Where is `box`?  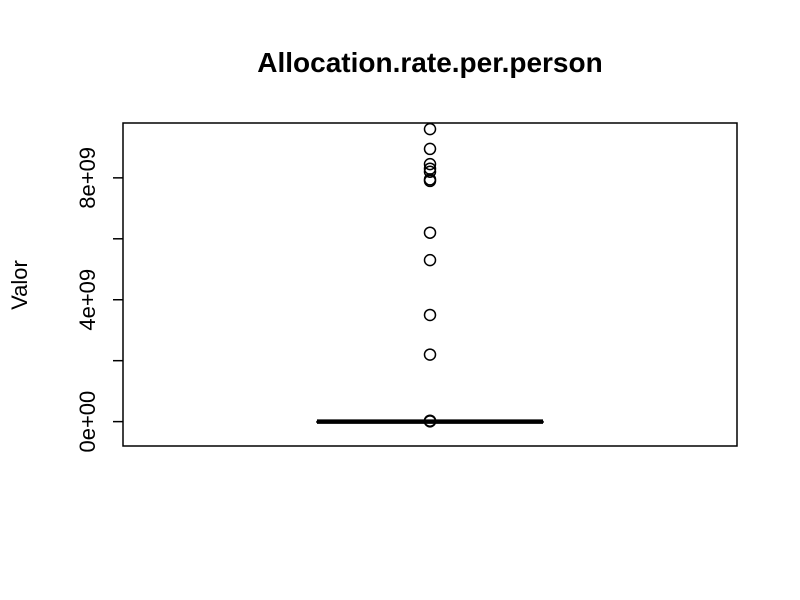
box is located at coordinates (430, 421).